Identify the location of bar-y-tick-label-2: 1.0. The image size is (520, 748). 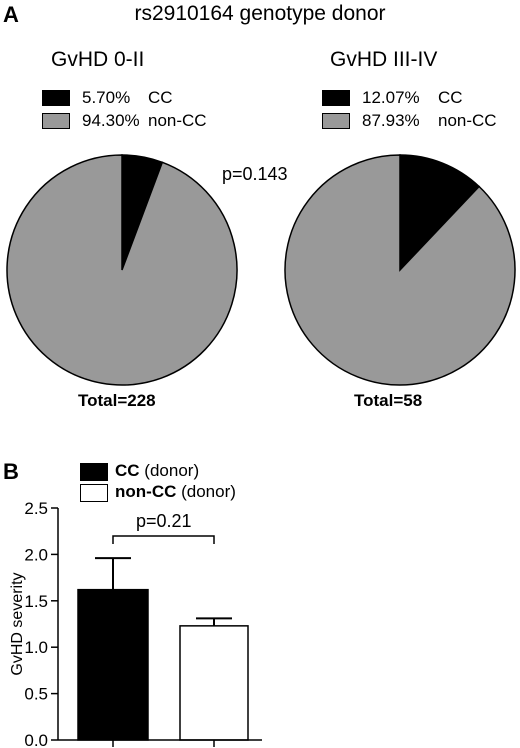
(36, 647).